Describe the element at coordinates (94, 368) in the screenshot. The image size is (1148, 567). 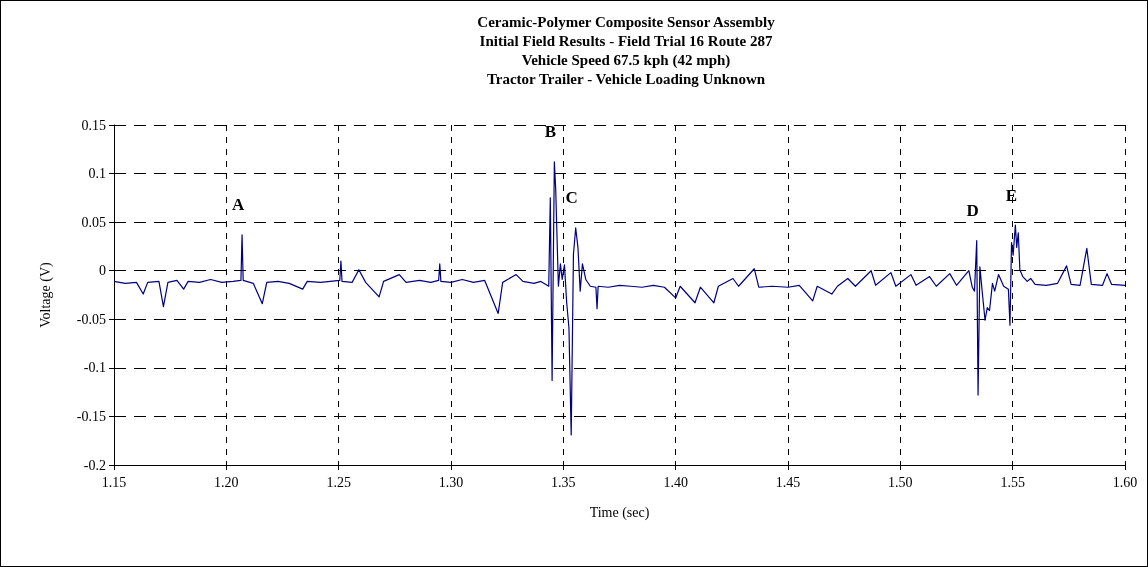
I see `y-tick-label: -0.1` at that location.